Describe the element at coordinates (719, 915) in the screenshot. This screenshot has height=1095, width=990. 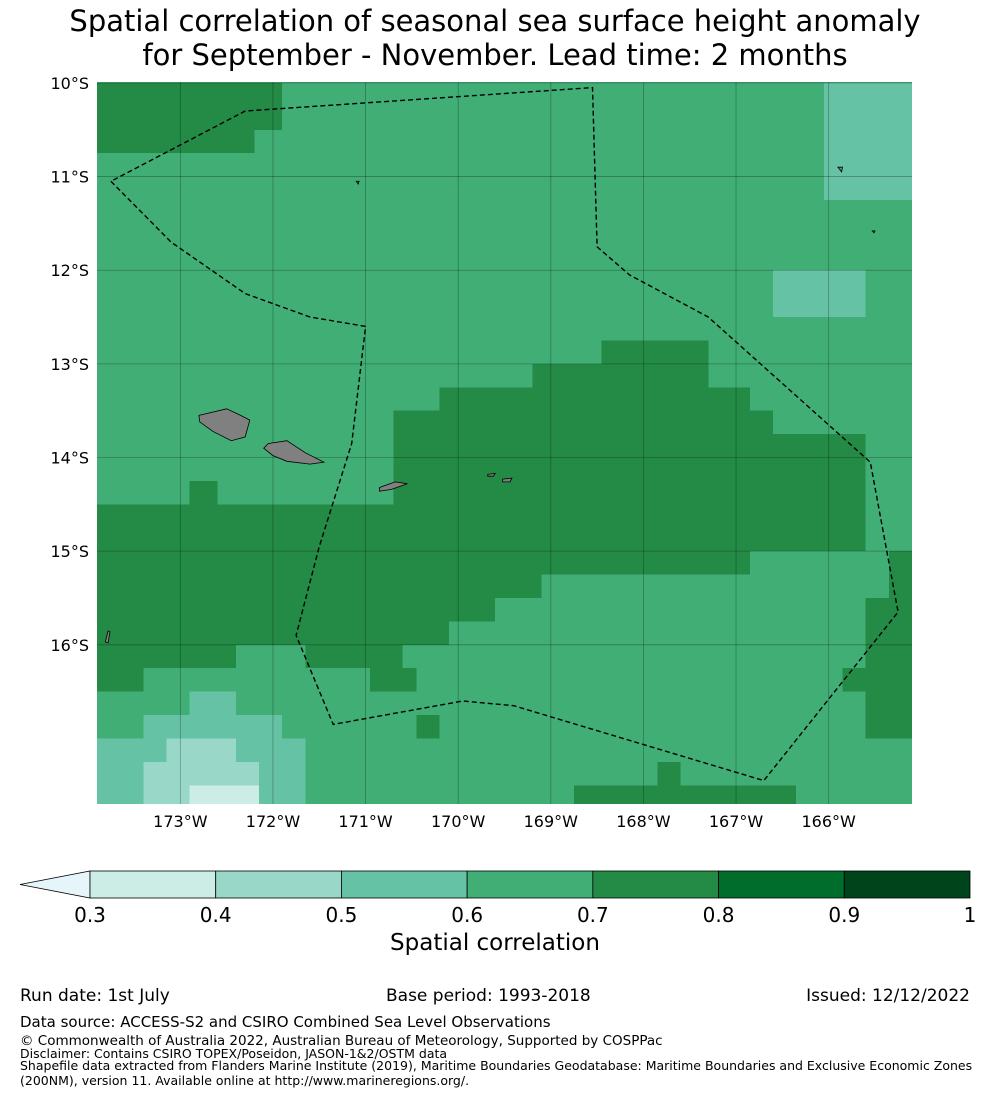
I see `colorbar-tick-label-5: 0.8` at that location.